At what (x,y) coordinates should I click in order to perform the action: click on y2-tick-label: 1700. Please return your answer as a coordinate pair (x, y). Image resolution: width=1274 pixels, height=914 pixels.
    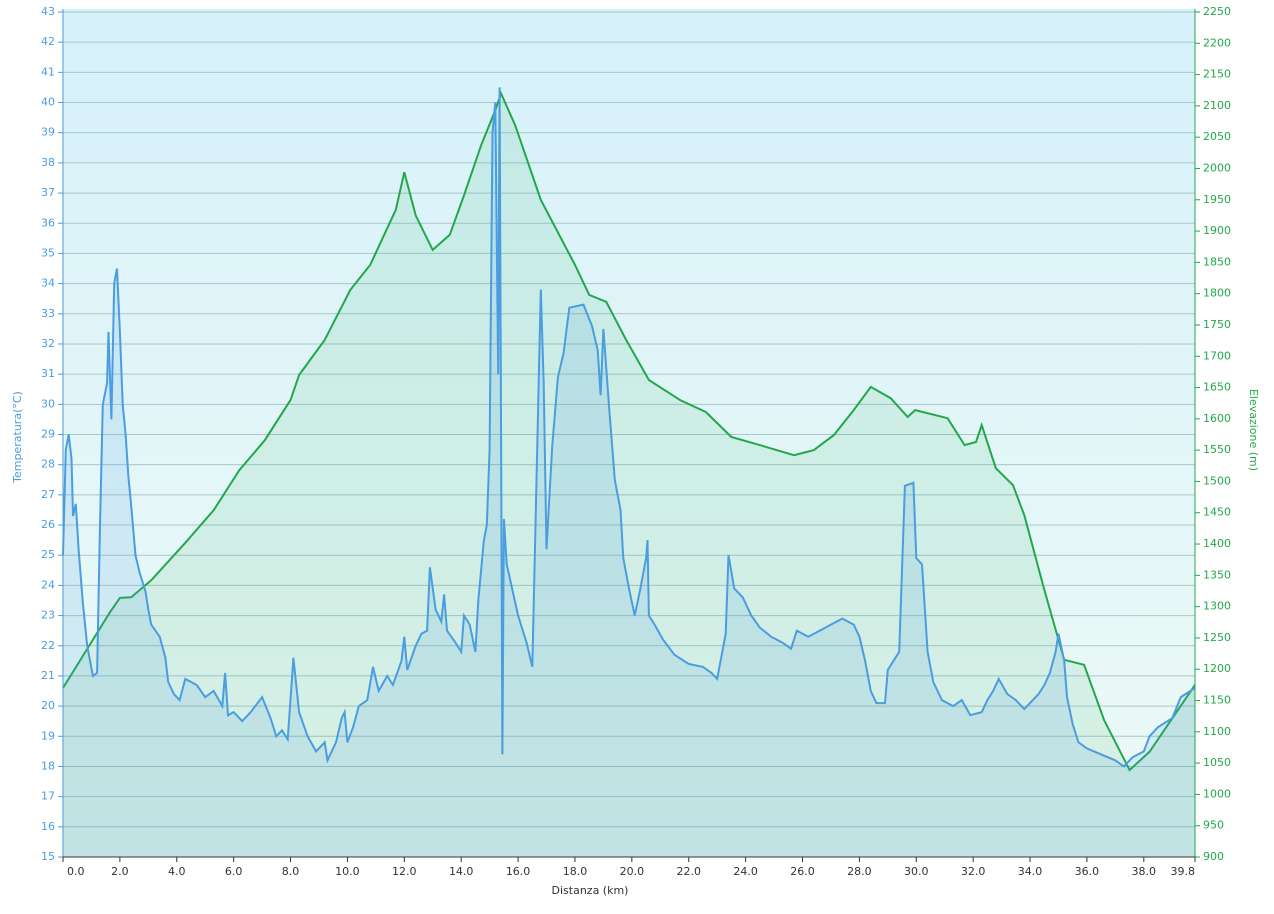
    Looking at the image, I should click on (1217, 355).